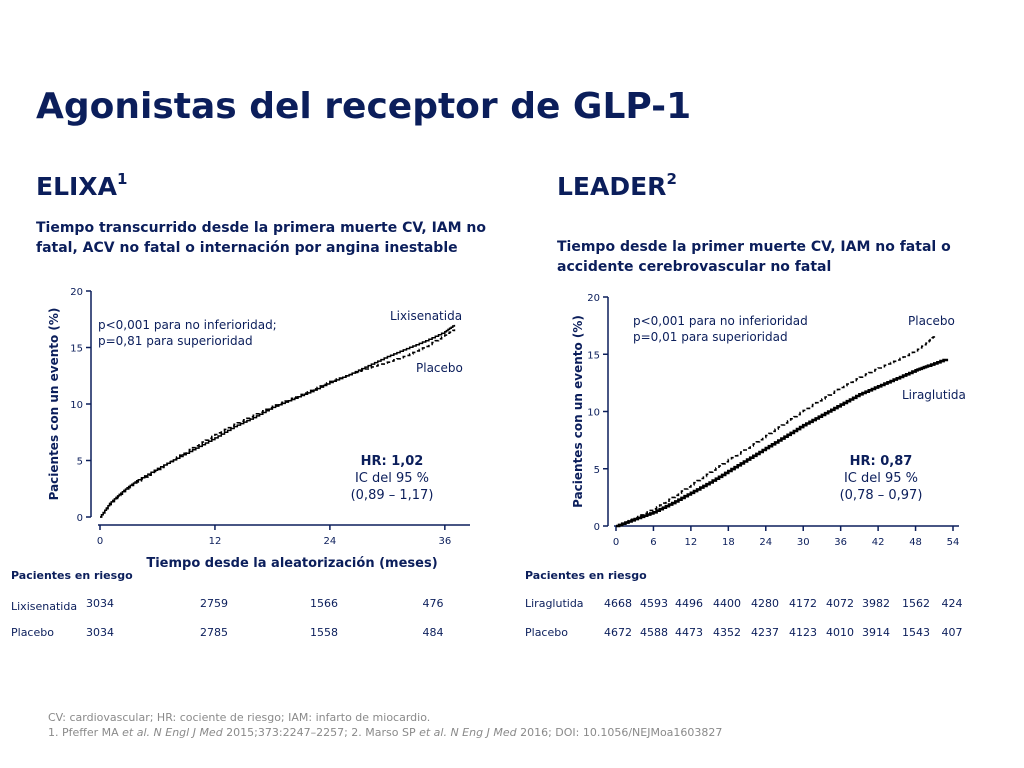 This screenshot has width=1024, height=768. Describe the element at coordinates (291, 563) in the screenshot. I see `x-axis-label: Tiempo desde la aleatorización (meses)` at that location.